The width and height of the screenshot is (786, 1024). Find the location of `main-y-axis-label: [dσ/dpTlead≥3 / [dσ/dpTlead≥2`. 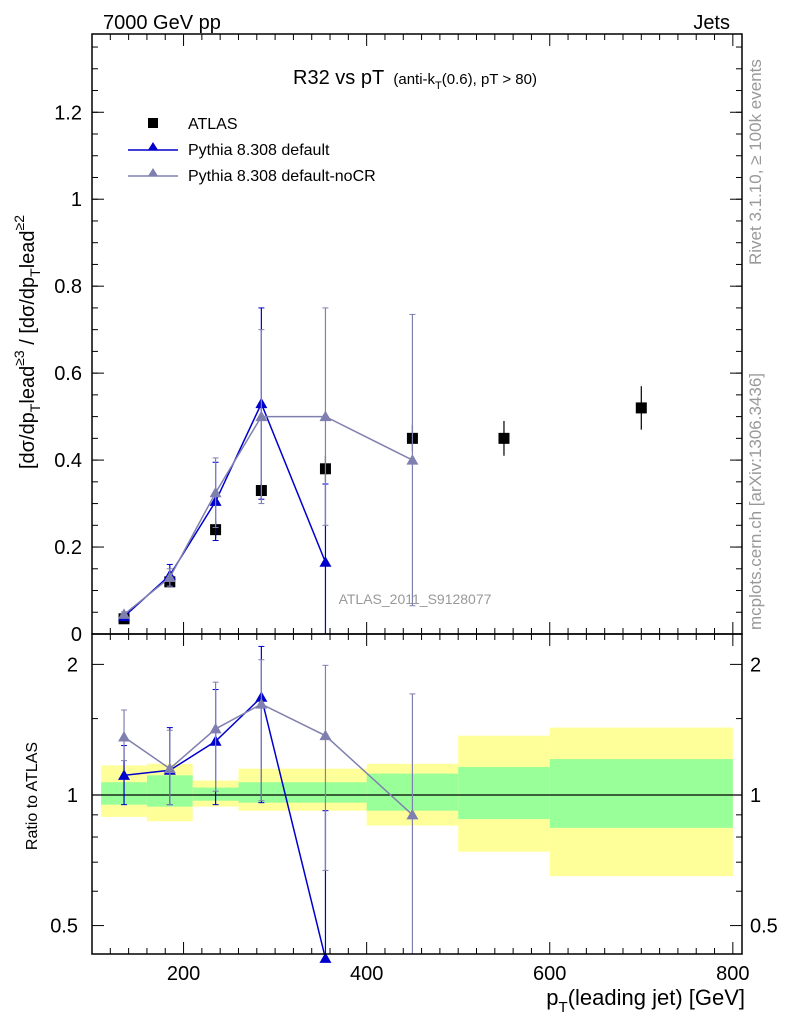

main-y-axis-label: [dσ/dpTlead≥3 / [dσ/dpTlead≥2 is located at coordinates (27, 342).